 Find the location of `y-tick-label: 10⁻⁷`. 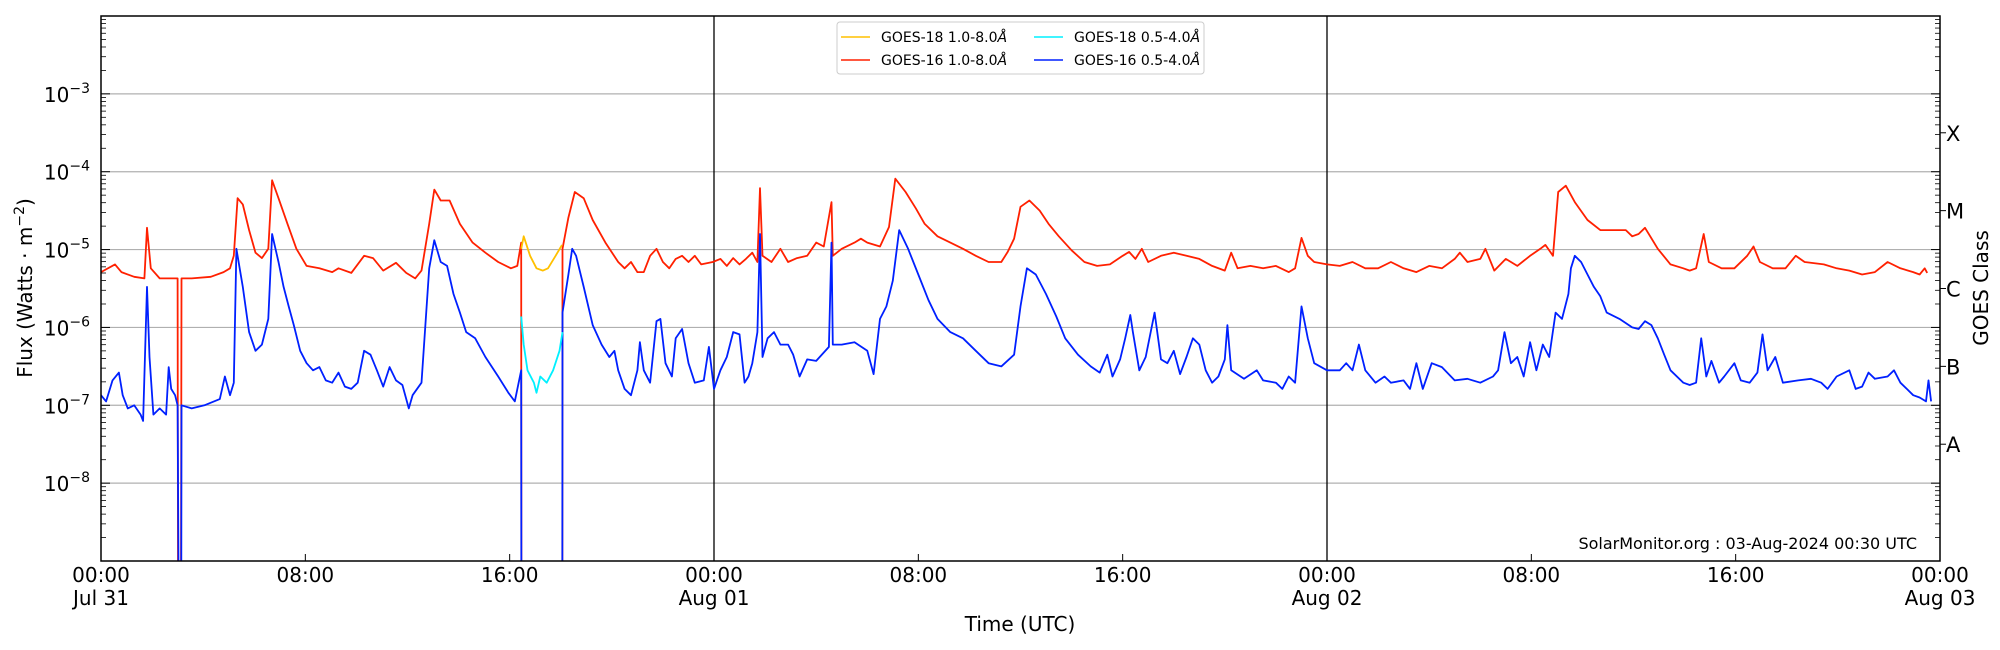

y-tick-label: 10⁻⁷ is located at coordinates (67, 405).